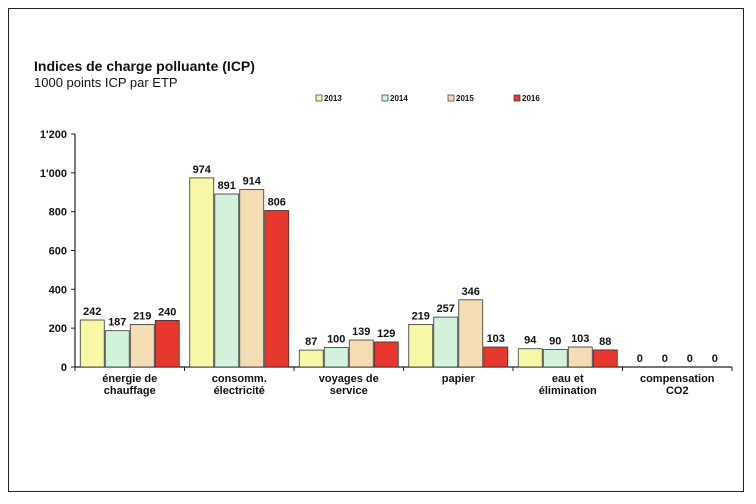  Describe the element at coordinates (144, 66) in the screenshot. I see `chart-title: Indices de charge polluante (ICP)` at that location.